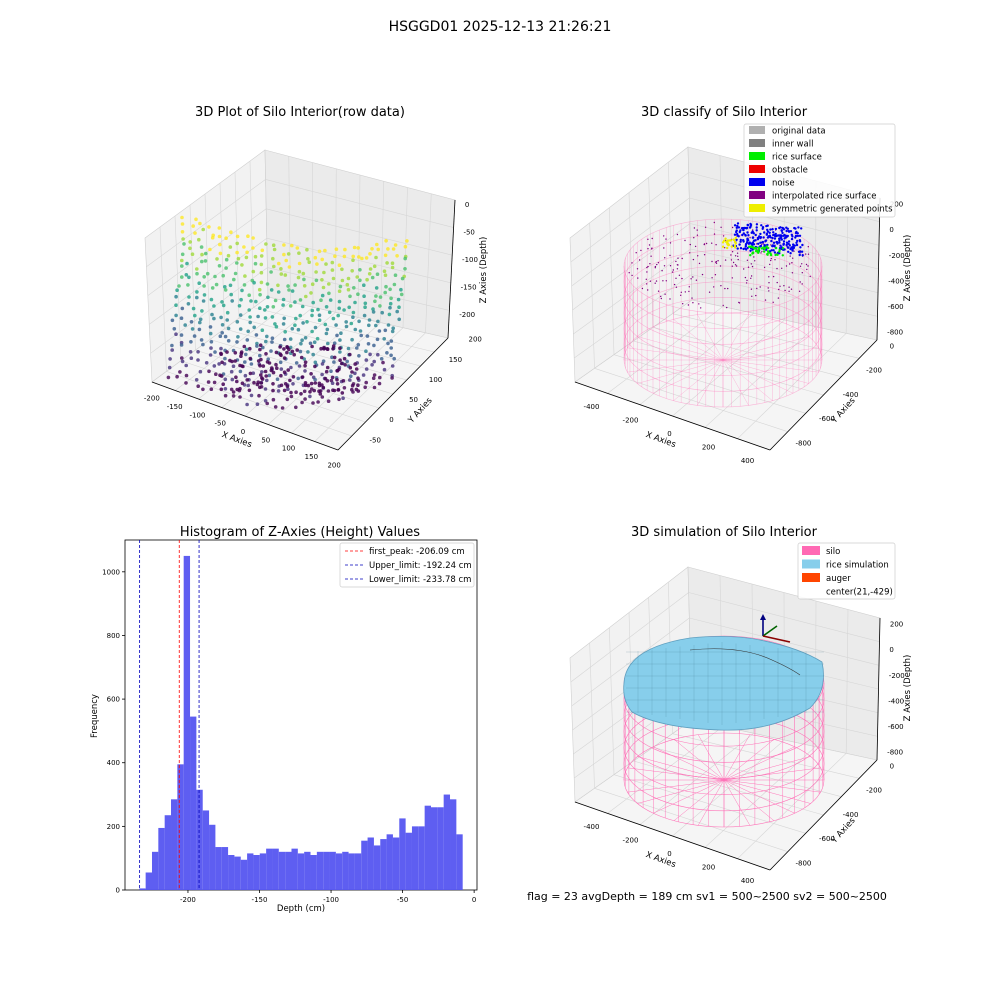 This screenshot has height=1000, width=1000. What do you see at coordinates (468, 232) in the screenshot?
I see `raw-z-tick-label: -50` at bounding box center [468, 232].